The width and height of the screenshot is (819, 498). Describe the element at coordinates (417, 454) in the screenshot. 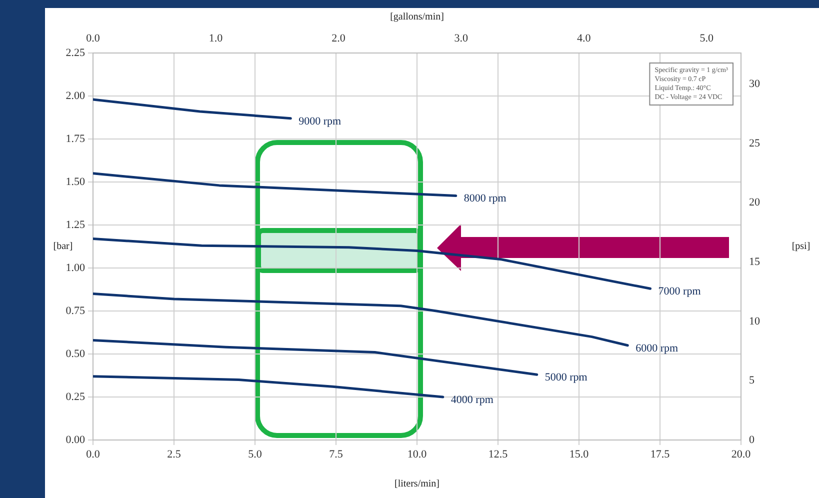

I see `x-tick-label: 10.0` at that location.